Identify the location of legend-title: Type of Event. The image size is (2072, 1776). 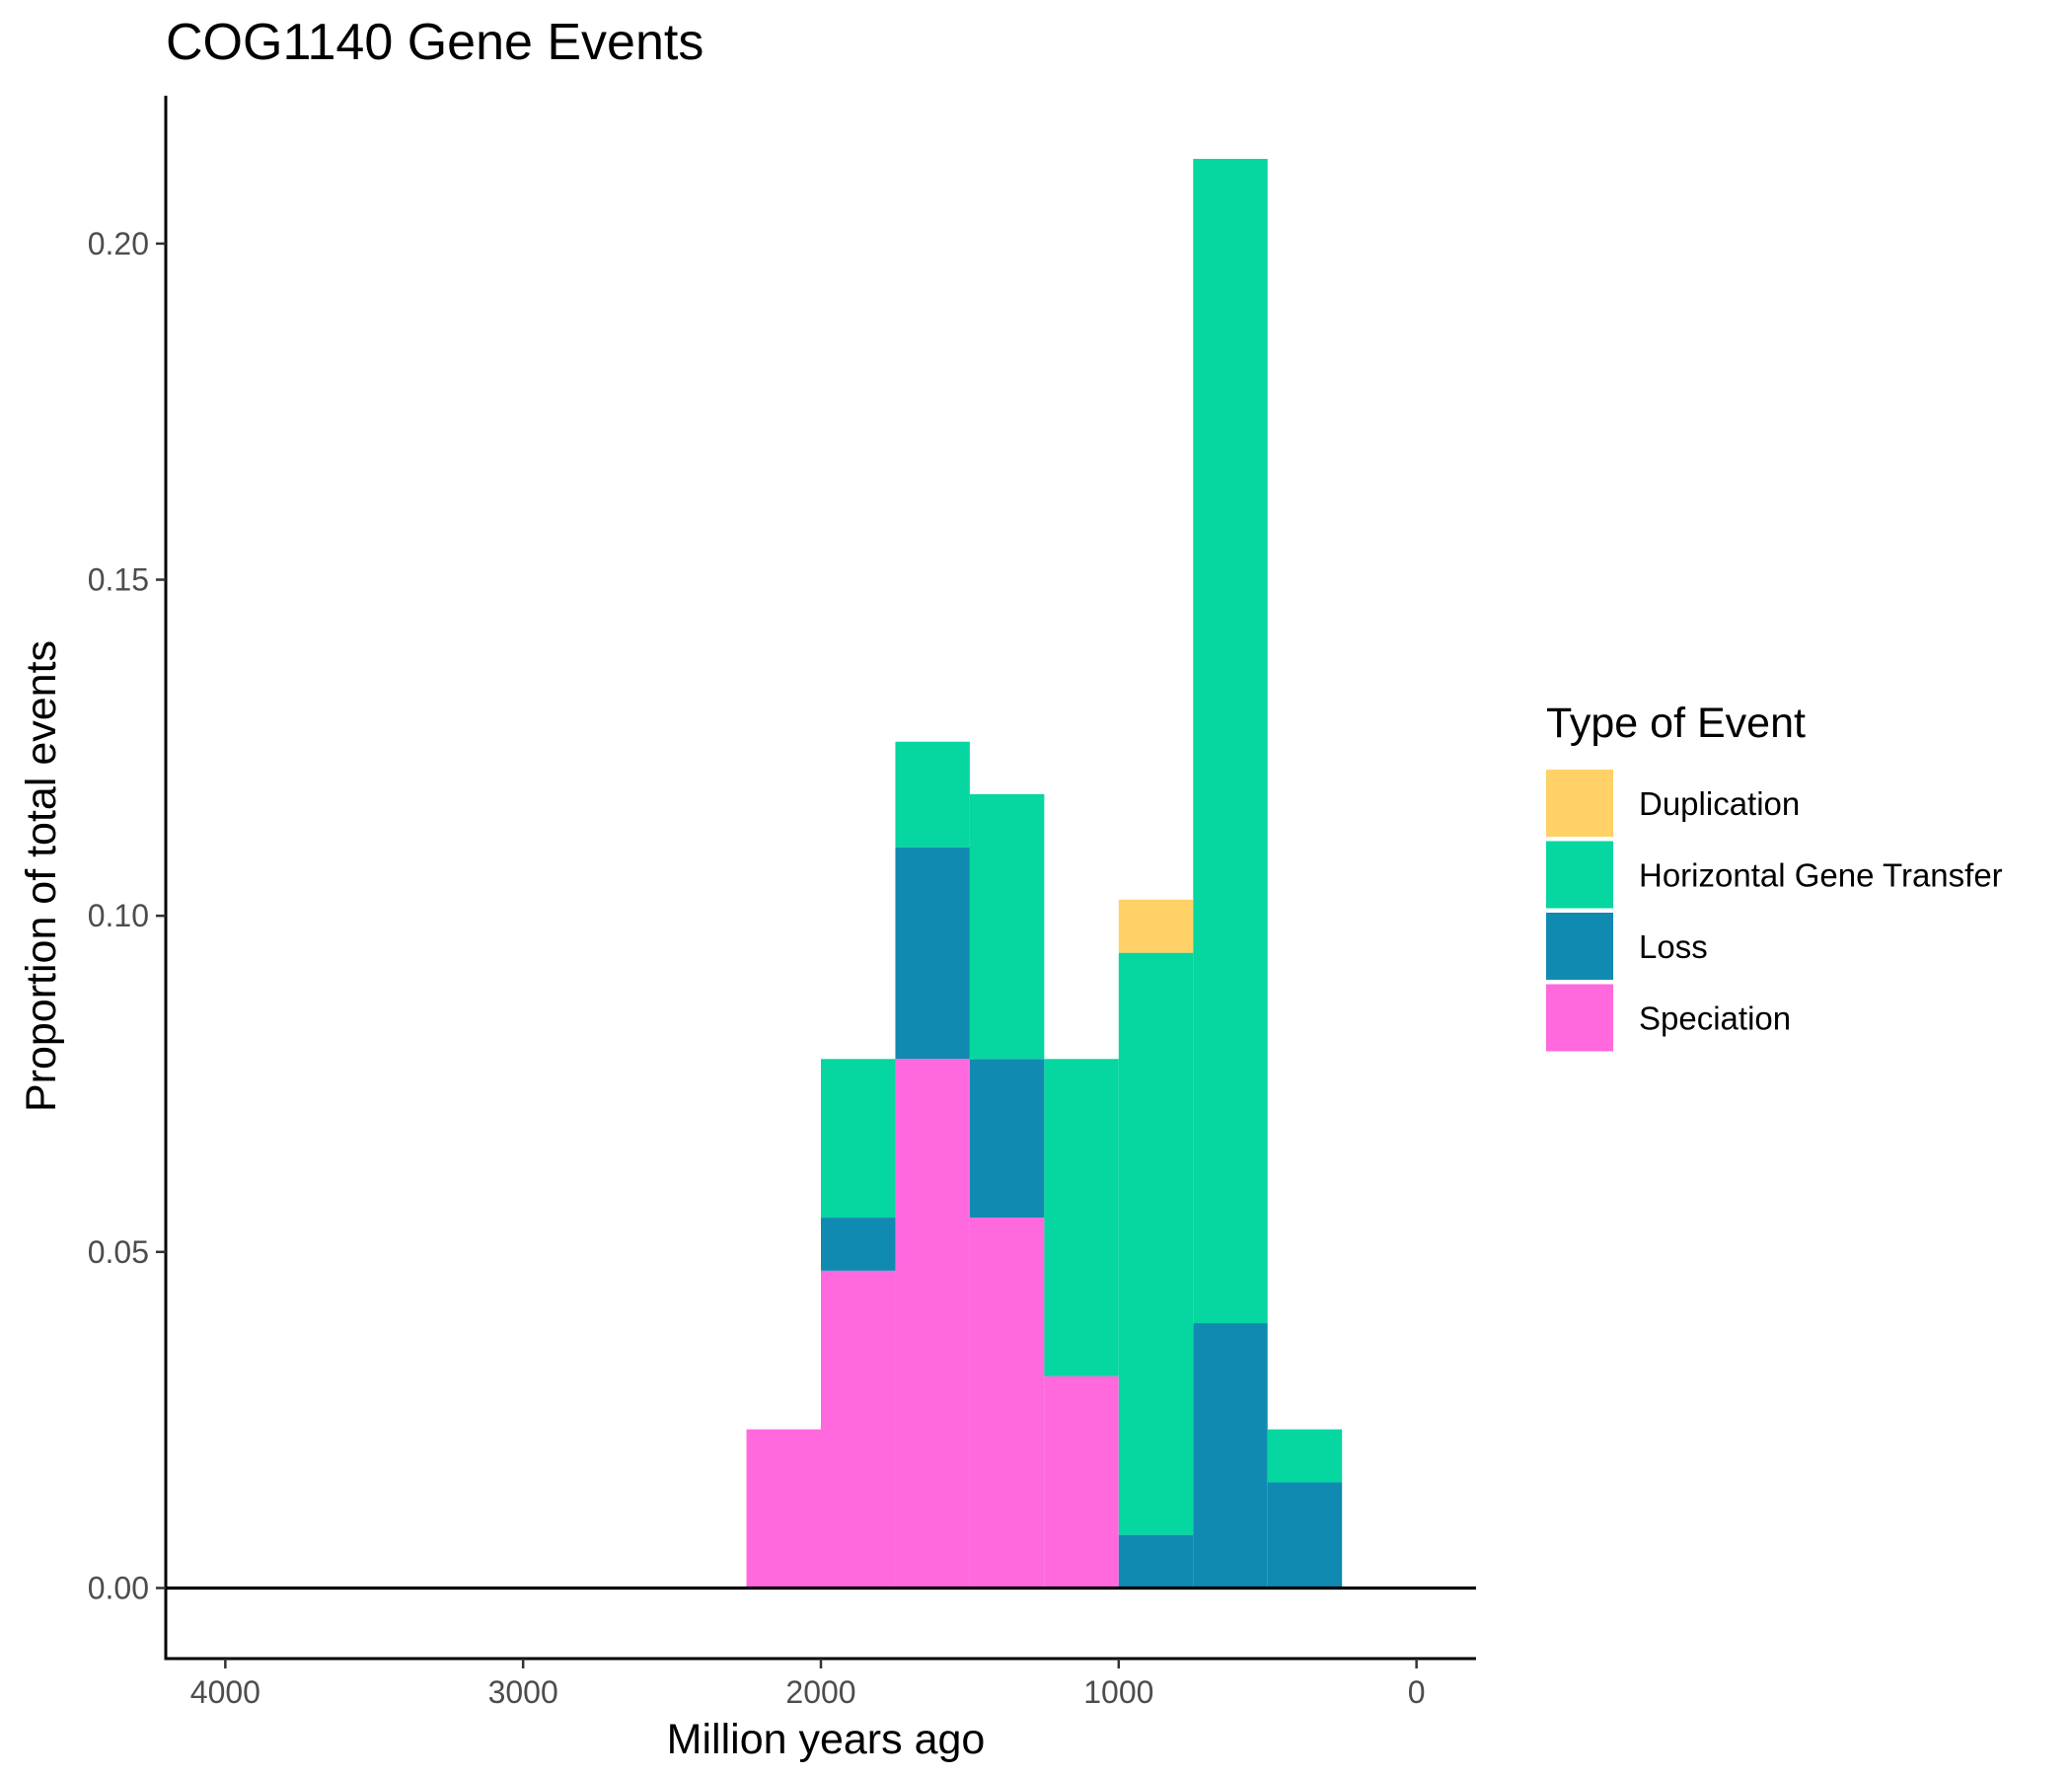
(1676, 724).